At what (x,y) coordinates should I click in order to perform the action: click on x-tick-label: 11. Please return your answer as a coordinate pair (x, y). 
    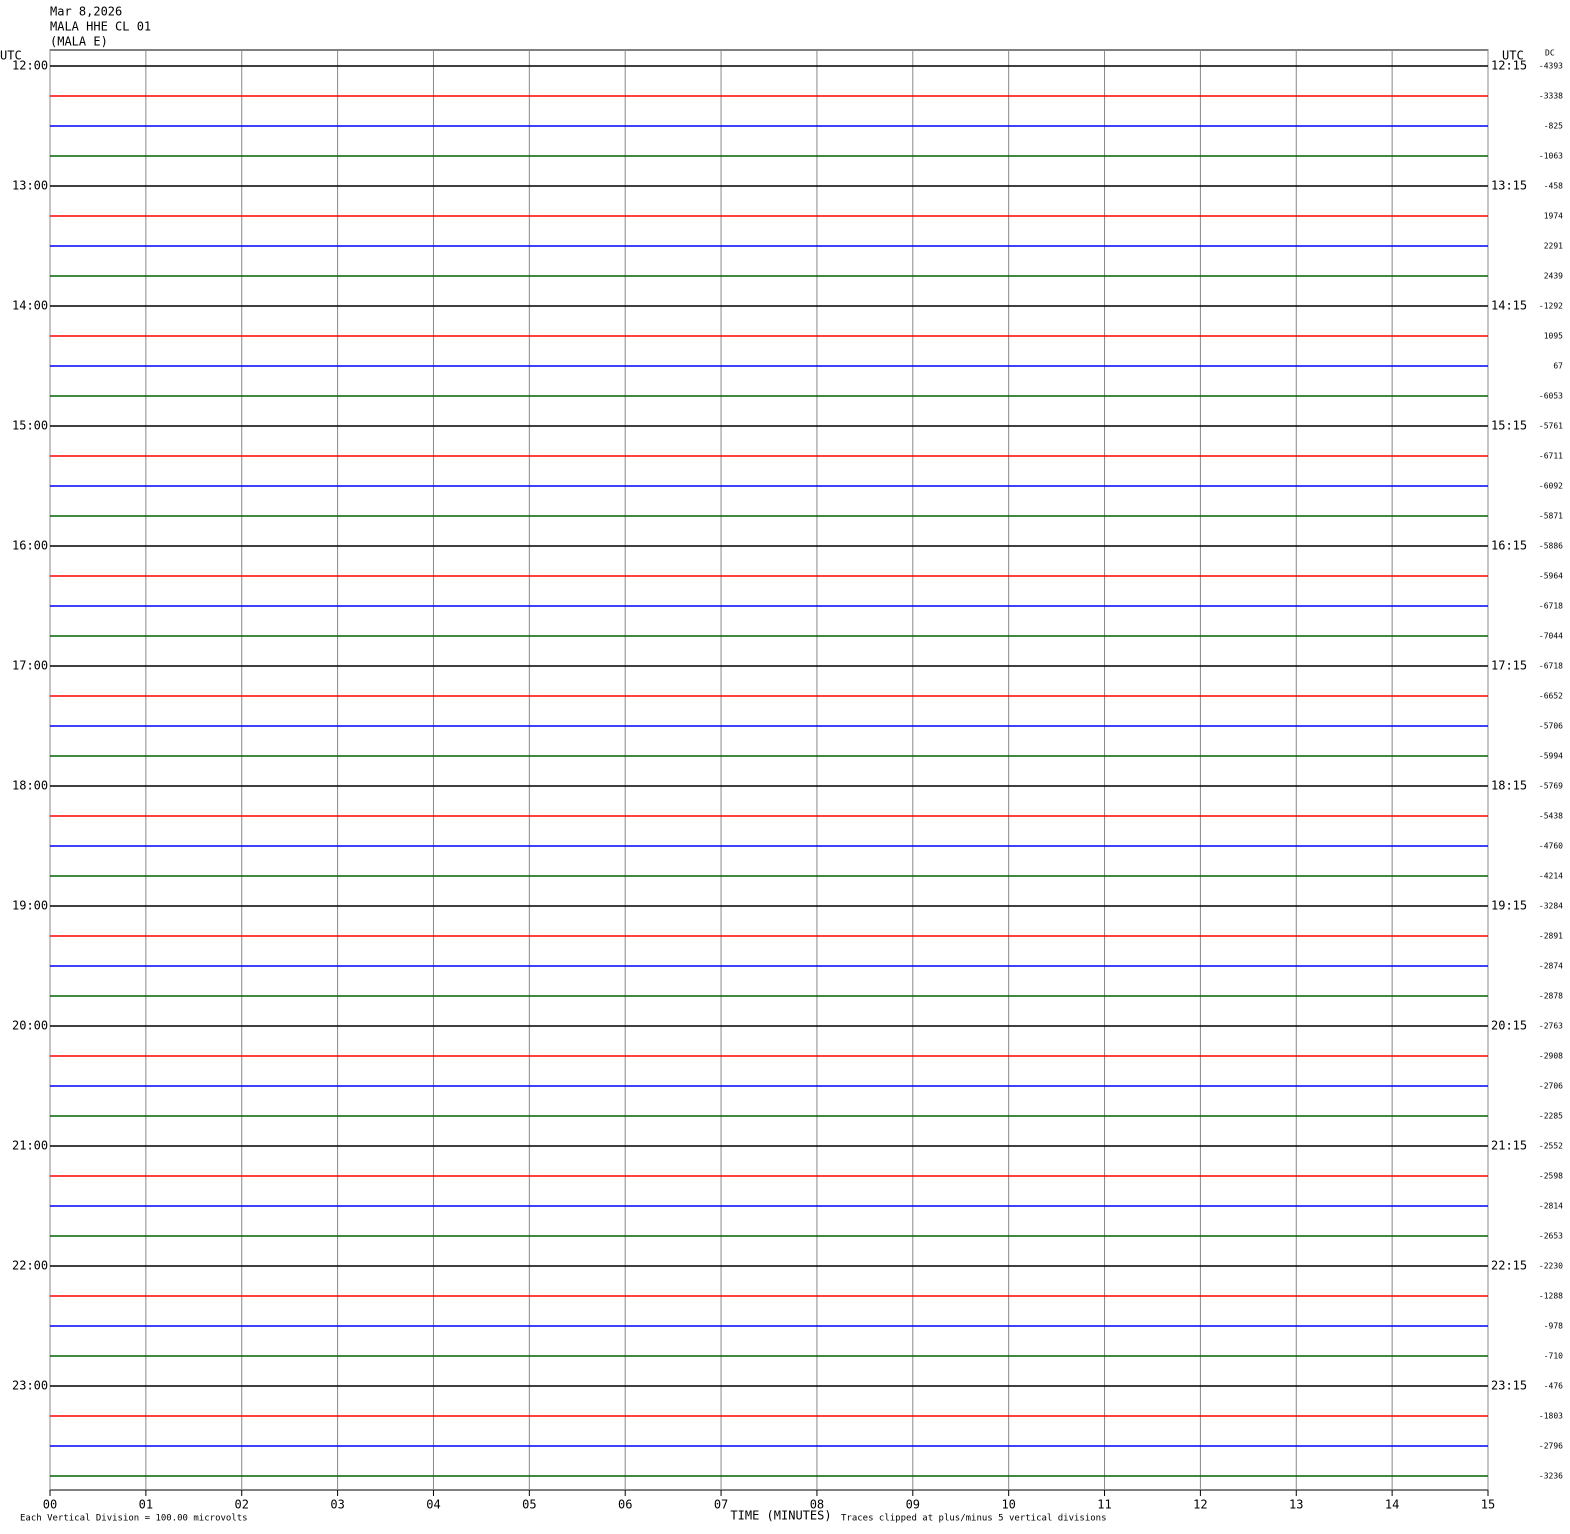
    Looking at the image, I should click on (1104, 1505).